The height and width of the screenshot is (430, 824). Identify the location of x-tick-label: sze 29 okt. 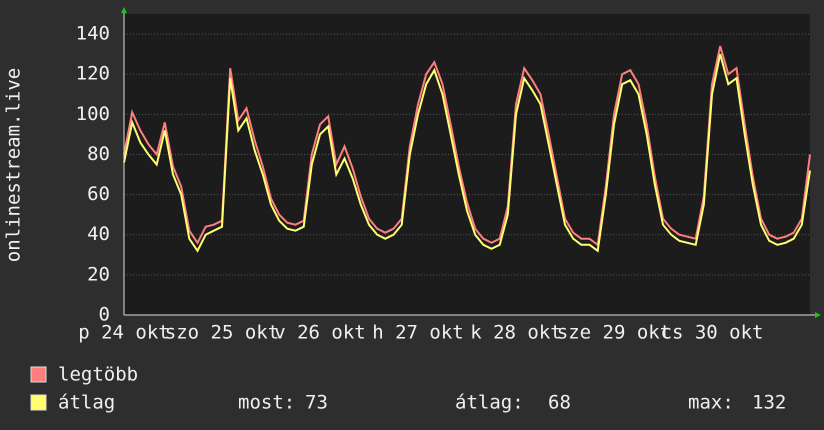
(614, 333).